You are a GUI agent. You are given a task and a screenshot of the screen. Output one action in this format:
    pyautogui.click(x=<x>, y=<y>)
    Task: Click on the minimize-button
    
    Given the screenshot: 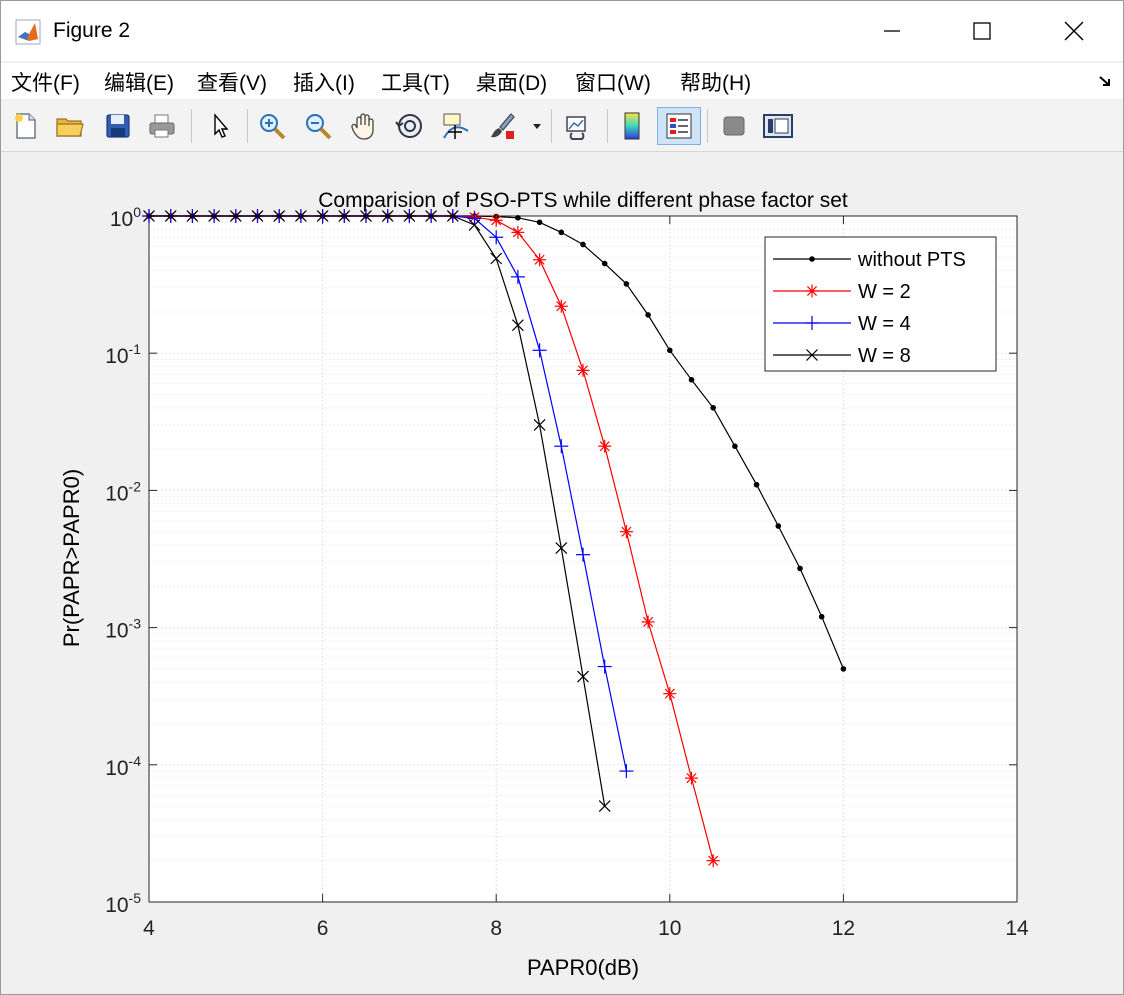 What is the action you would take?
    pyautogui.click(x=892, y=31)
    